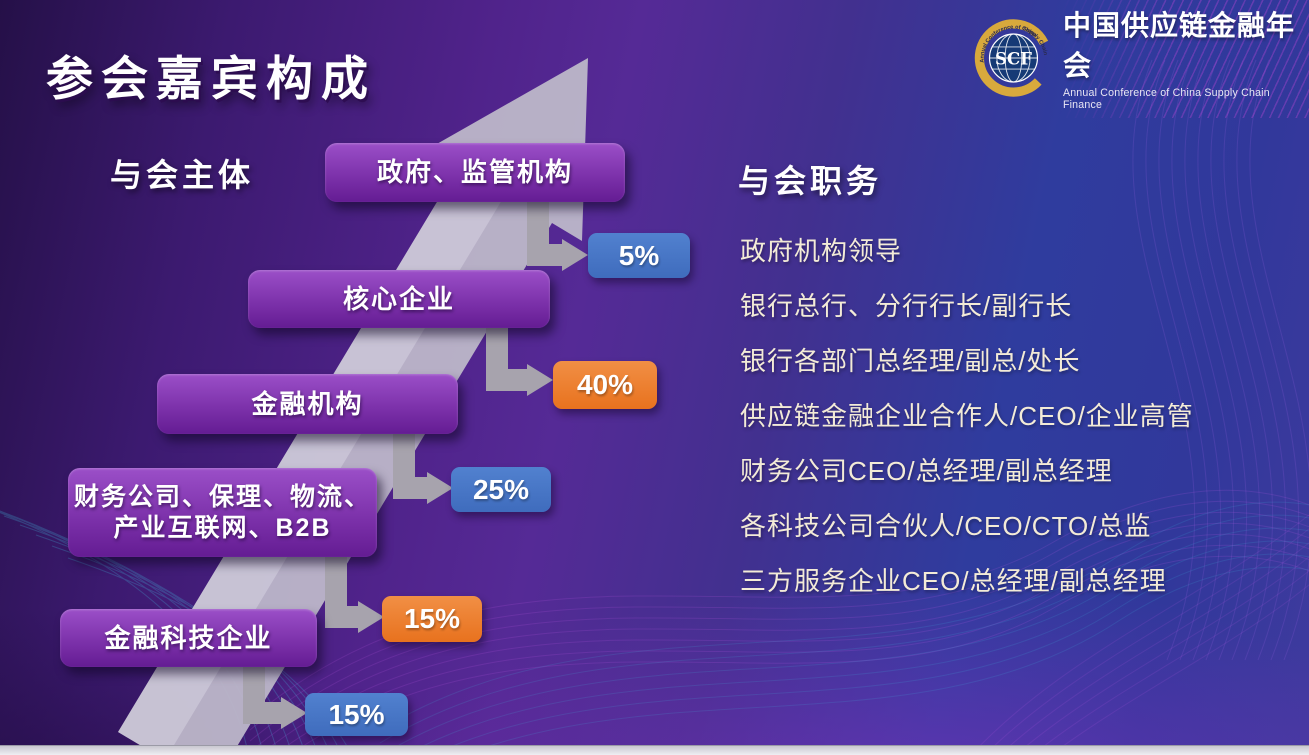 The height and width of the screenshot is (755, 1309). What do you see at coordinates (1178, 45) in the screenshot?
I see `brand-name-zh: 中国供应链金融年会` at bounding box center [1178, 45].